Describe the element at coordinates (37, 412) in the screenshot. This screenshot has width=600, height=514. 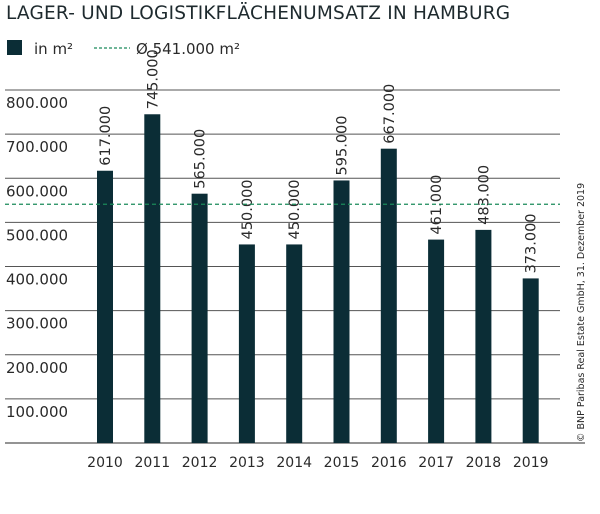
I see `y-tick-label: 100.000` at that location.